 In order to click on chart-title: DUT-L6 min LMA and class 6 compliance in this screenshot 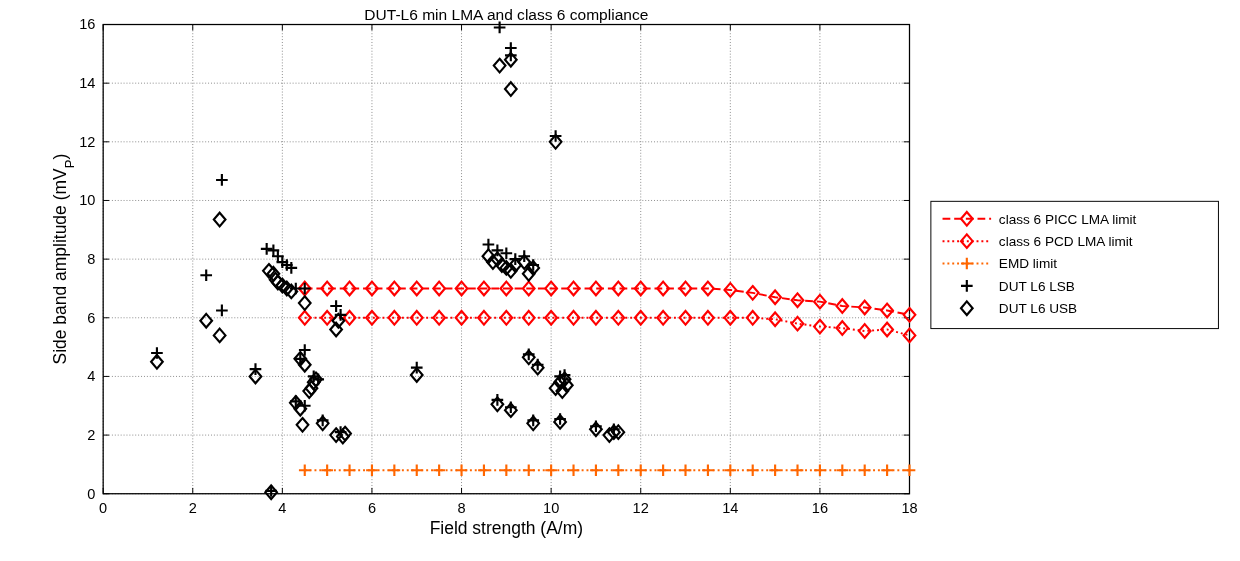, I will do `click(506, 14)`.